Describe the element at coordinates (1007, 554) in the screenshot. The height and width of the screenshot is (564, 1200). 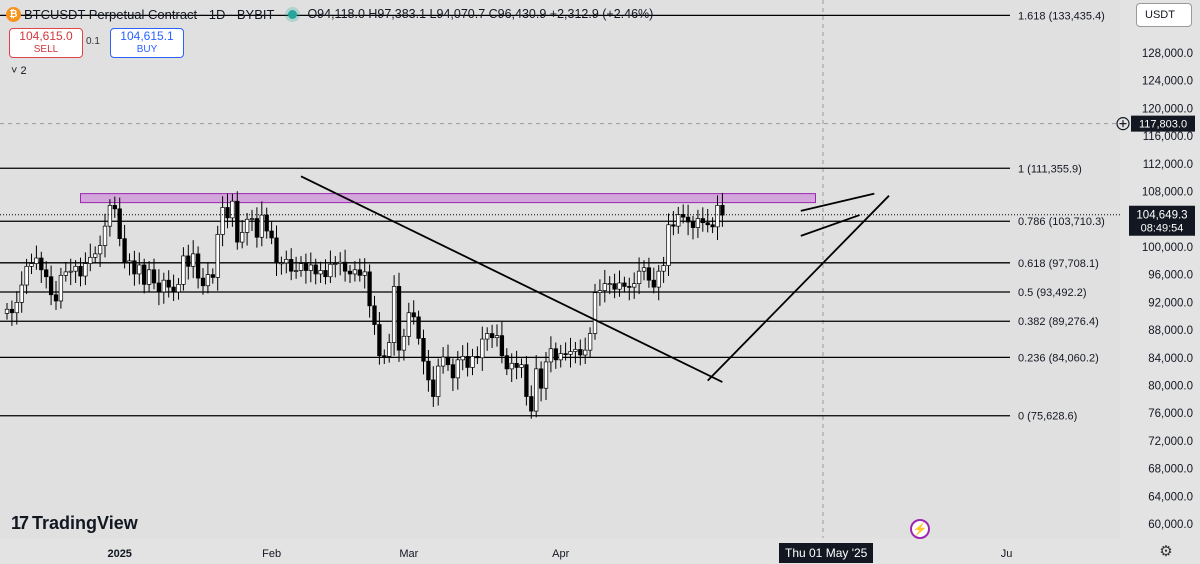
I see `time-tick-label: Ju` at that location.